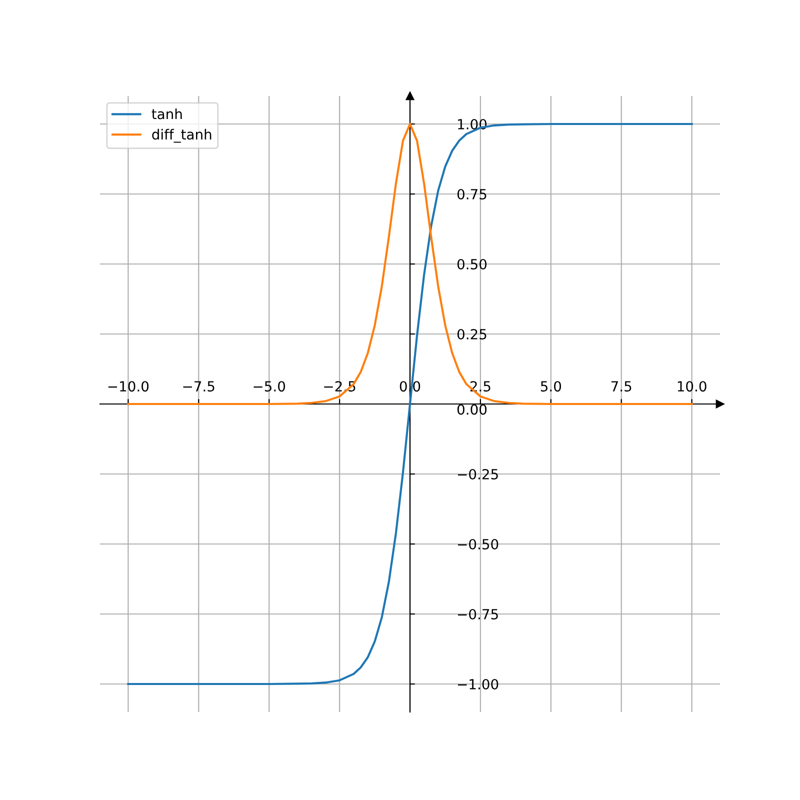 This screenshot has width=800, height=800. What do you see at coordinates (478, 614) in the screenshot?
I see `y-tick-label: −0.75` at bounding box center [478, 614].